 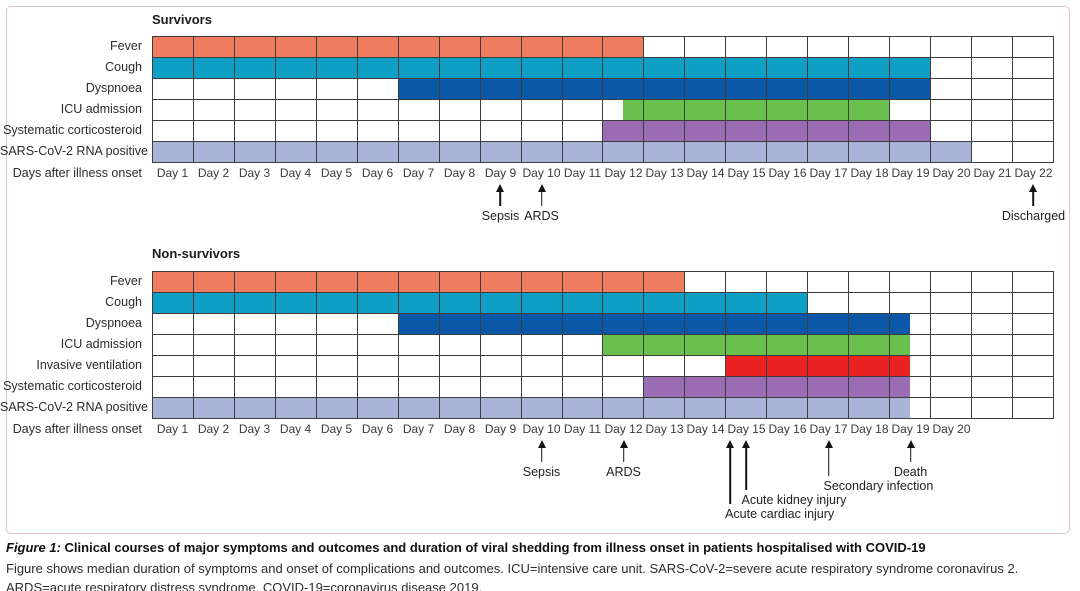 I want to click on annotation-label: Acute cardiac injury, so click(x=780, y=514).